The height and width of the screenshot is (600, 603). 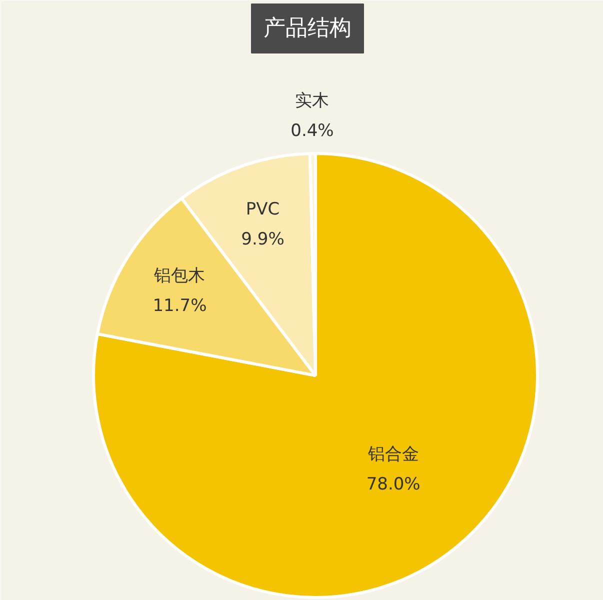 I want to click on data-label: 0.4%, so click(x=312, y=130).